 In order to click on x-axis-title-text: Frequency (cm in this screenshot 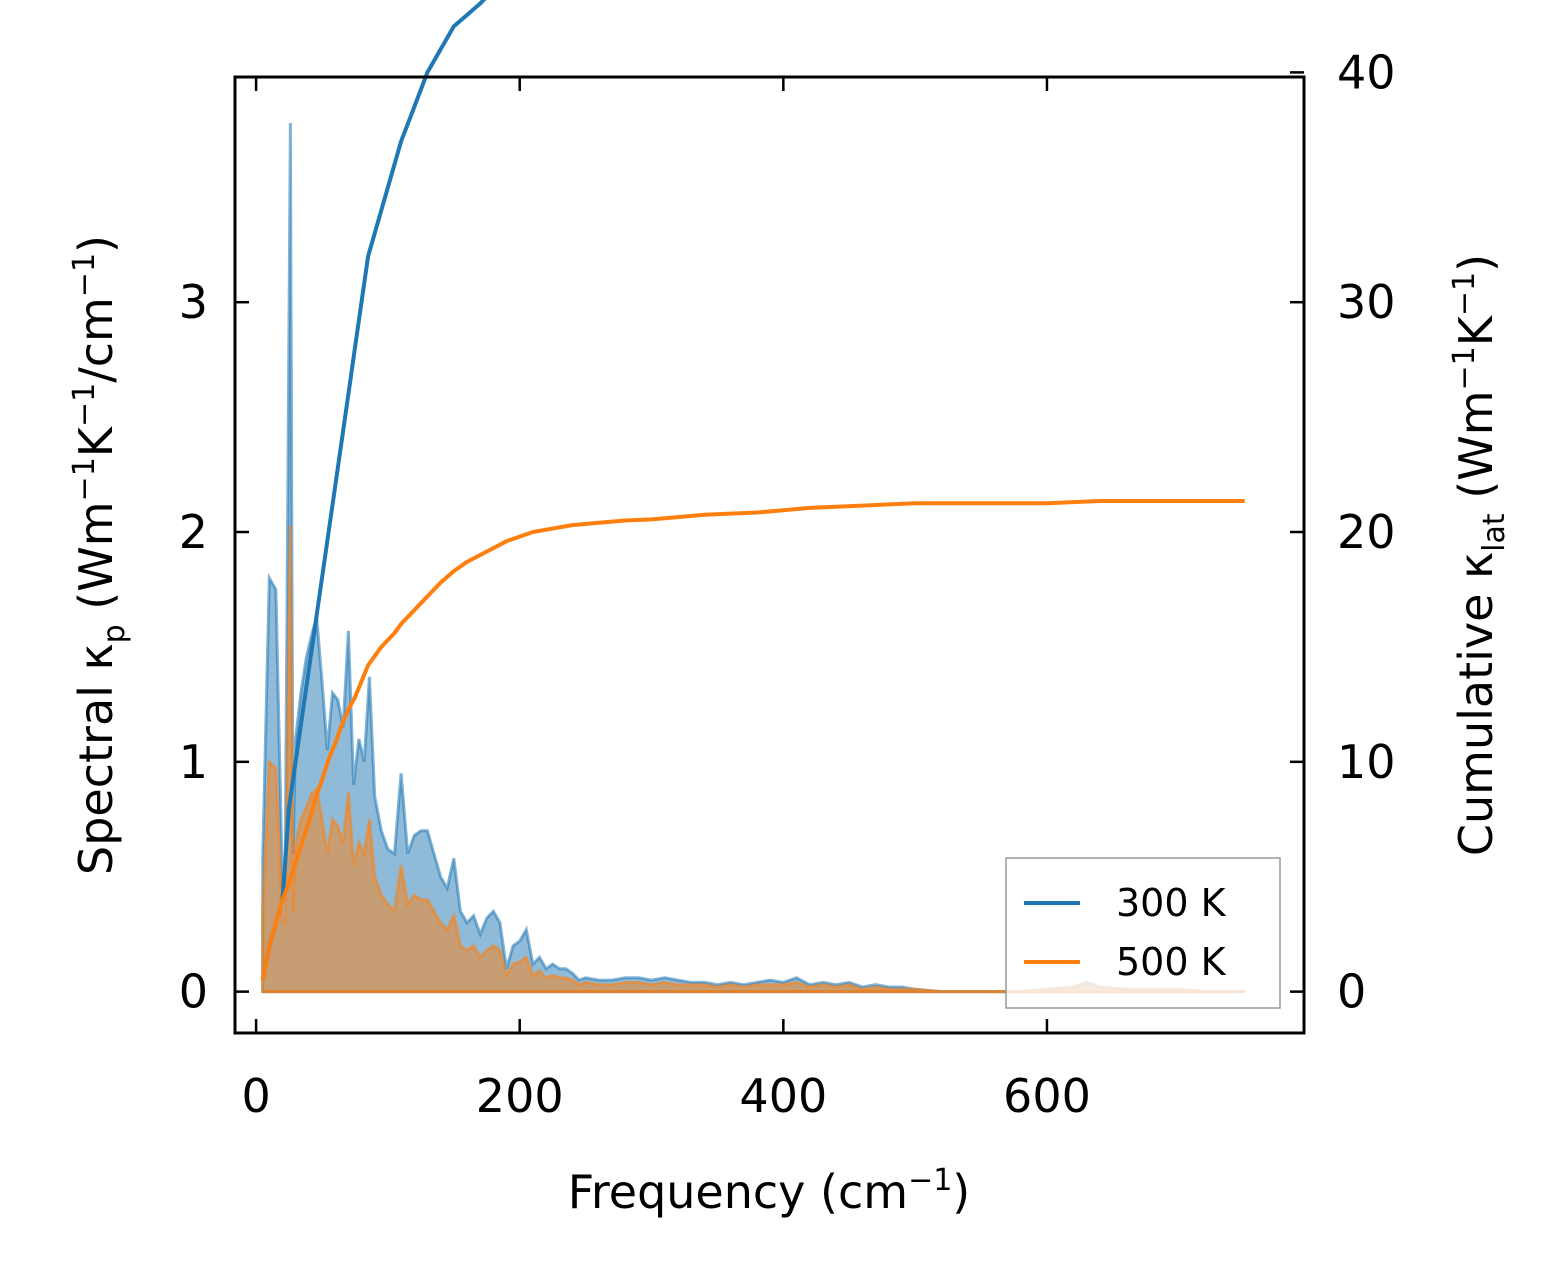, I will do `click(738, 1192)`.